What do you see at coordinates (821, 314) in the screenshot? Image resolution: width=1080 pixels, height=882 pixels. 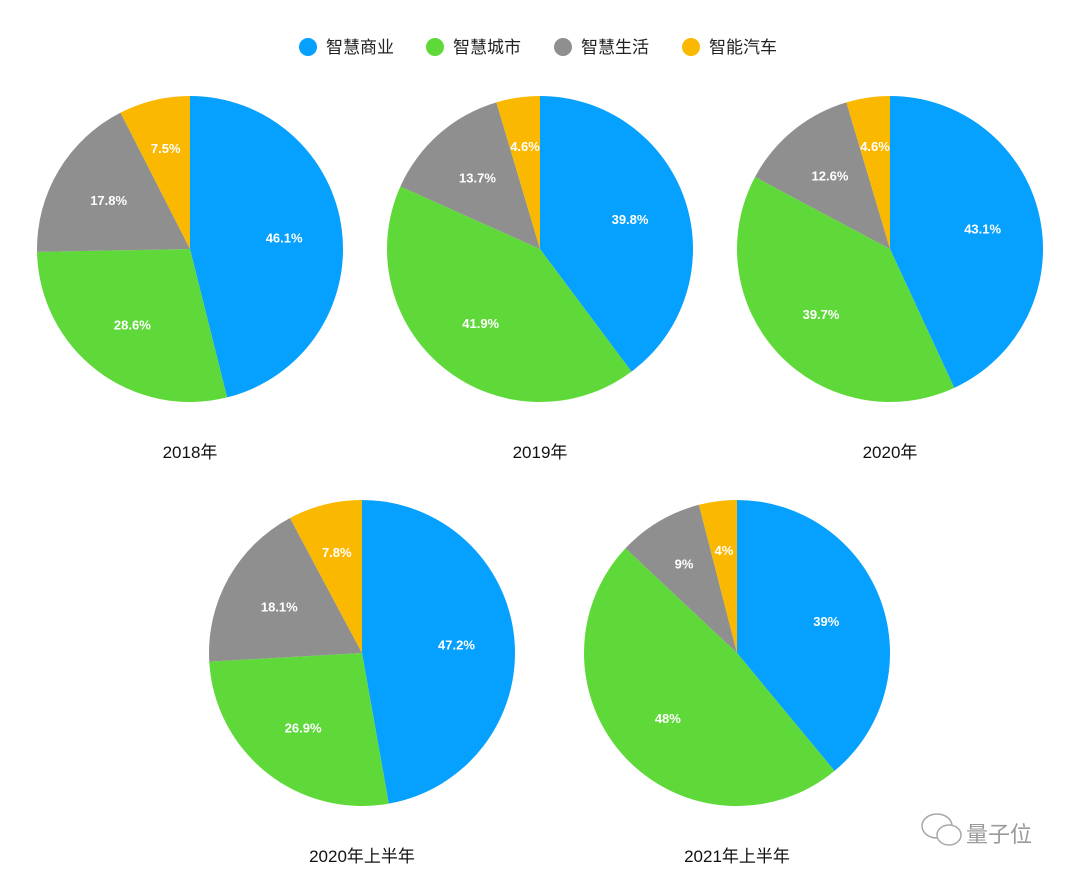 I see `slice-label-2-1: 39.7%` at bounding box center [821, 314].